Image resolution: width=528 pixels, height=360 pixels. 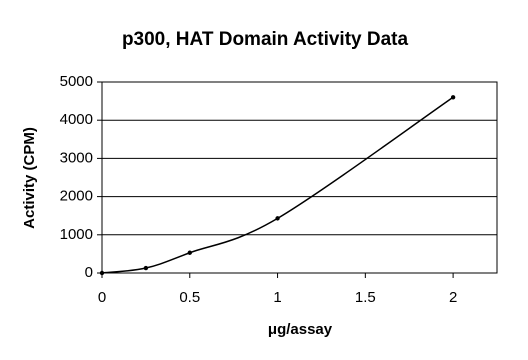 What do you see at coordinates (189, 297) in the screenshot?
I see `x-tick-label: 0.5` at bounding box center [189, 297].